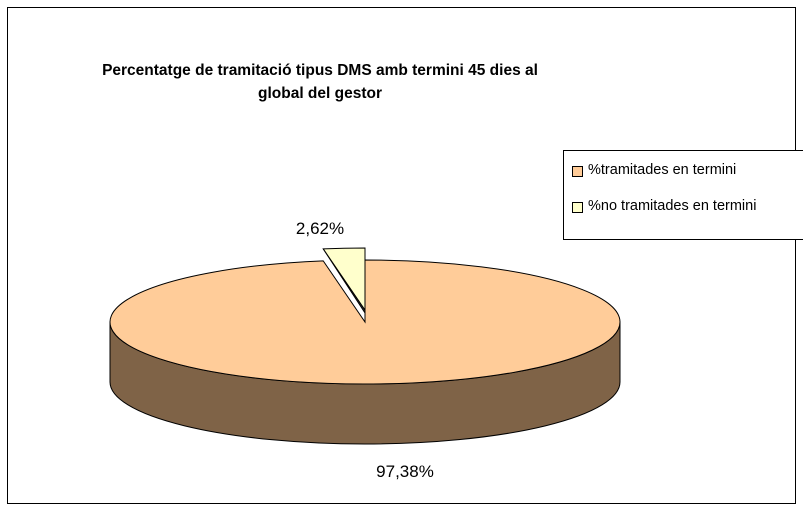 Image resolution: width=803 pixels, height=512 pixels. What do you see at coordinates (344, 279) in the screenshot?
I see `pie-slice` at bounding box center [344, 279].